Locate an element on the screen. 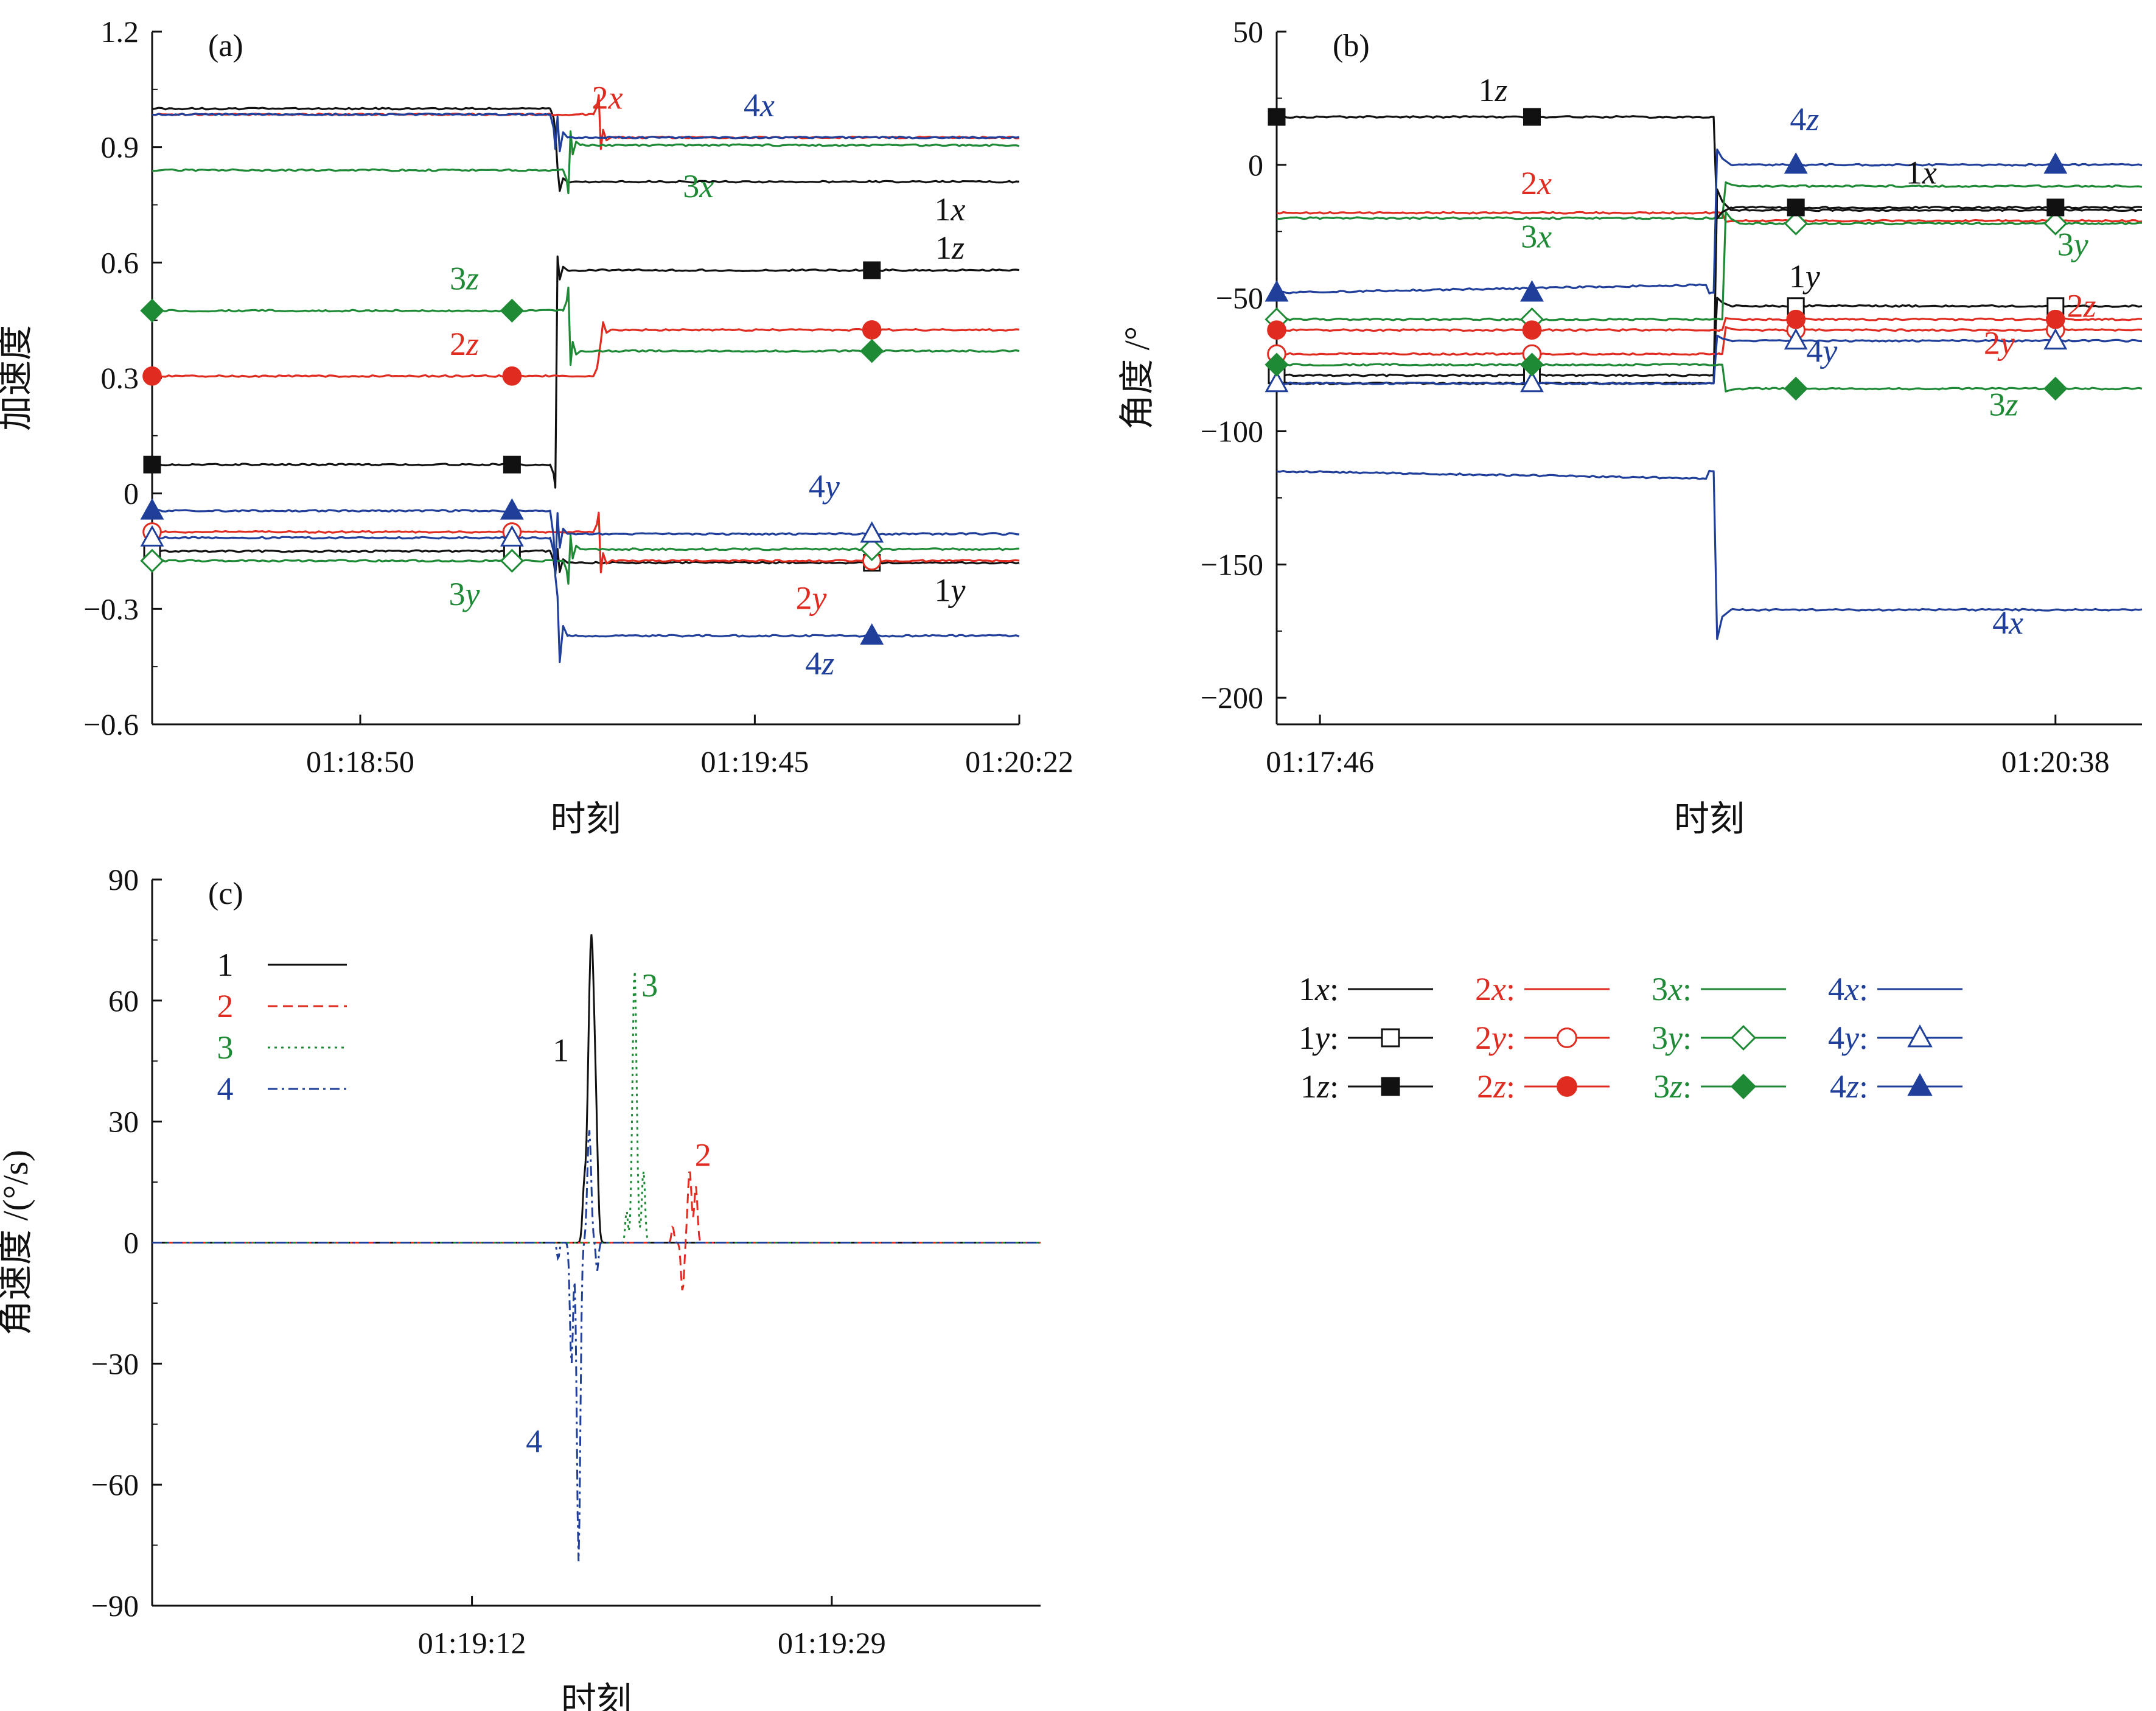 This screenshot has width=2156, height=1711. y-tick-label: 0.6 is located at coordinates (120, 262).